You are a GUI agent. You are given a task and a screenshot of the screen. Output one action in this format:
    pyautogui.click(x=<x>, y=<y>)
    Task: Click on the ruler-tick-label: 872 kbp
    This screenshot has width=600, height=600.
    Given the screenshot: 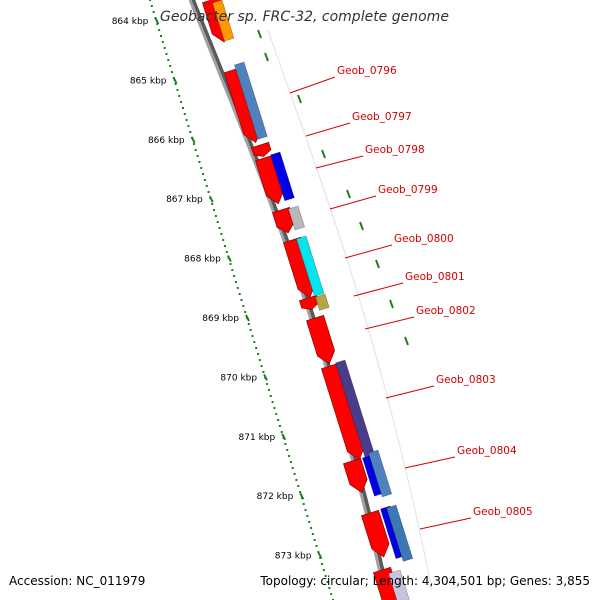 What is the action you would take?
    pyautogui.click(x=275, y=497)
    